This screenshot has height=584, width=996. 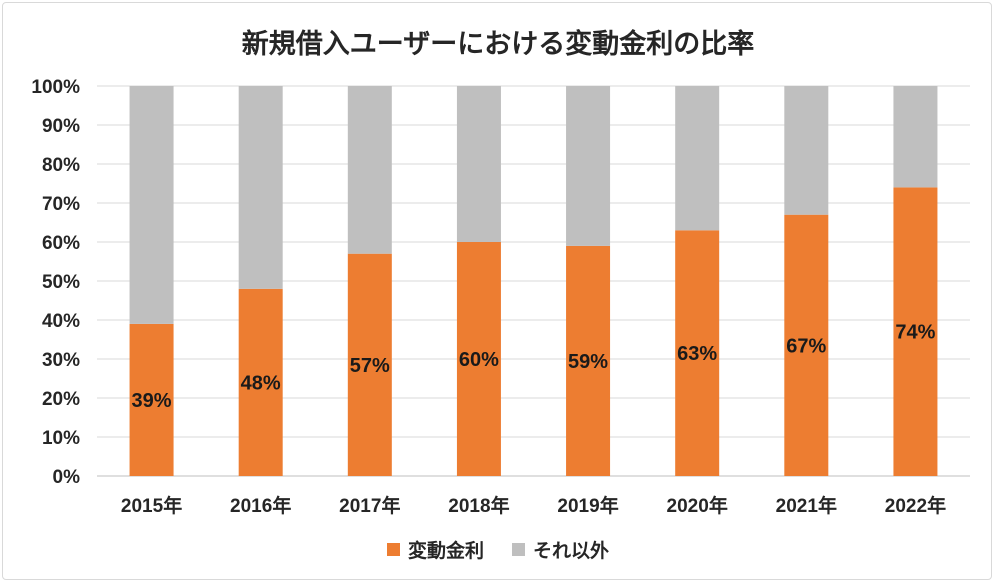 What do you see at coordinates (369, 505) in the screenshot?
I see `x-tick-label: 2017年` at bounding box center [369, 505].